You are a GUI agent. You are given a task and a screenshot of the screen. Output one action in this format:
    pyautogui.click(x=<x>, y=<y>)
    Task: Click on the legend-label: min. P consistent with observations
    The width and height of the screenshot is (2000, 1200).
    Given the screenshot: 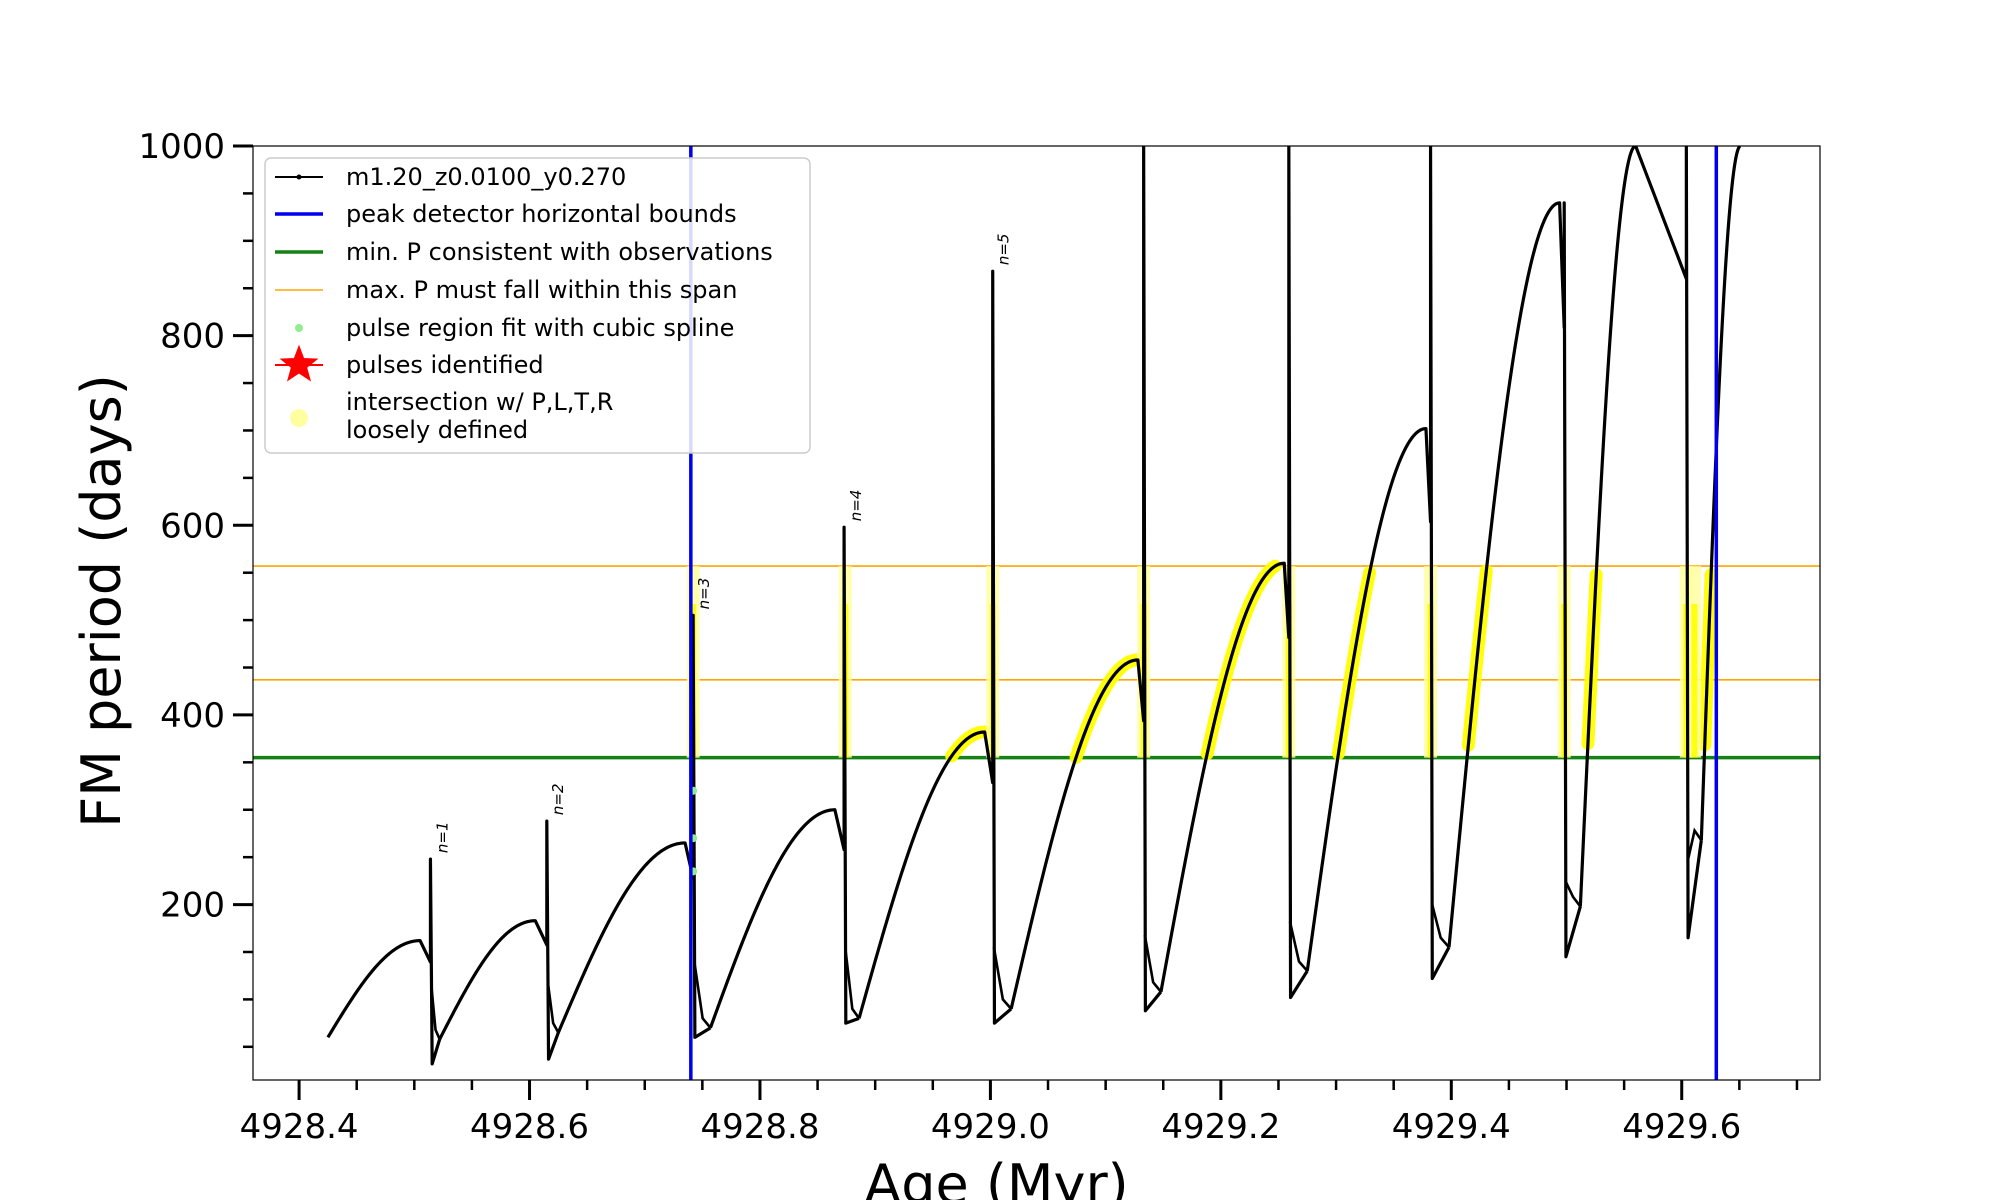 What is the action you would take?
    pyautogui.click(x=559, y=252)
    